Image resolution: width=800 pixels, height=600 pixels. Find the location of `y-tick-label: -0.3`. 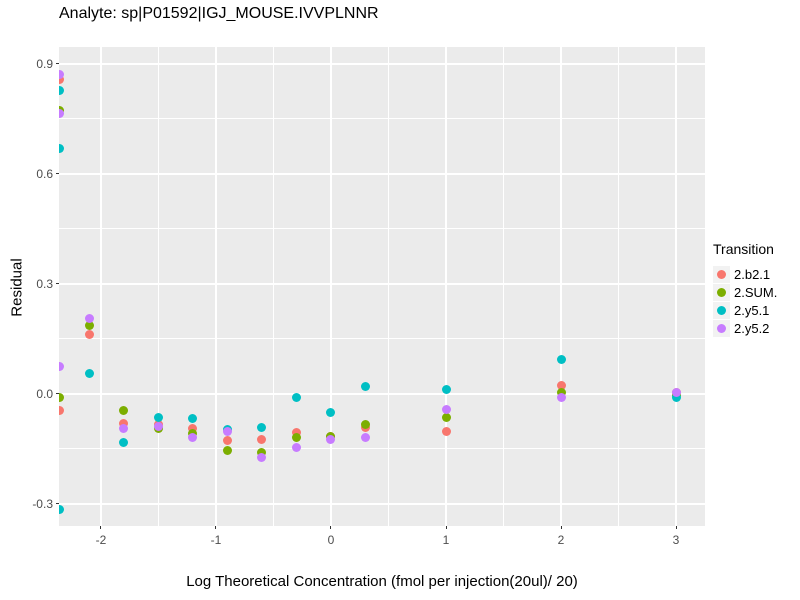

y-tick-label: -0.3 is located at coordinates (42, 503).